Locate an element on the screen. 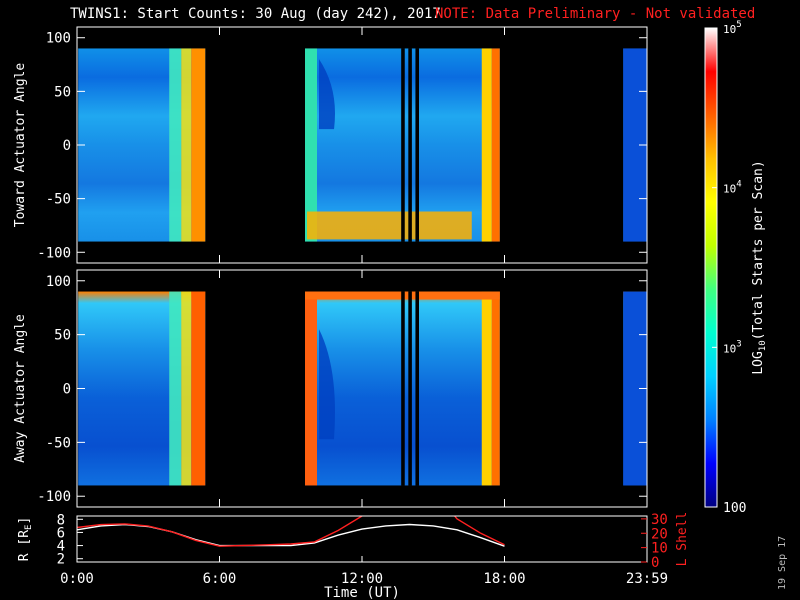 Image resolution: width=800 pixels, height=600 pixels. y-axis-label: Toward Actuator Angle is located at coordinates (20, 145).